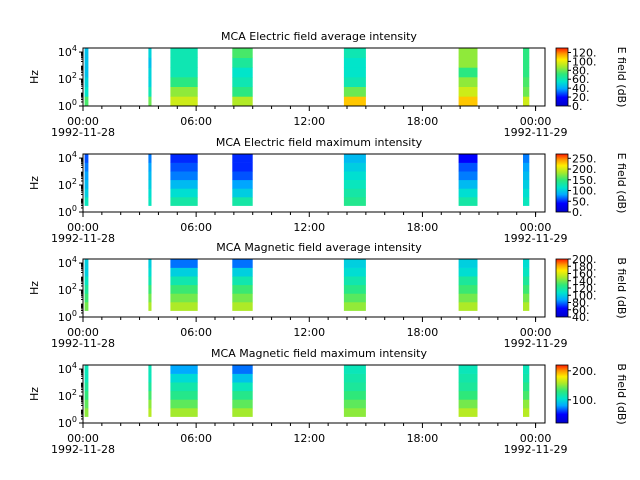 The height and width of the screenshot is (480, 640). Describe the element at coordinates (581, 317) in the screenshot. I see `colorbar-tick-label: 40.` at that location.